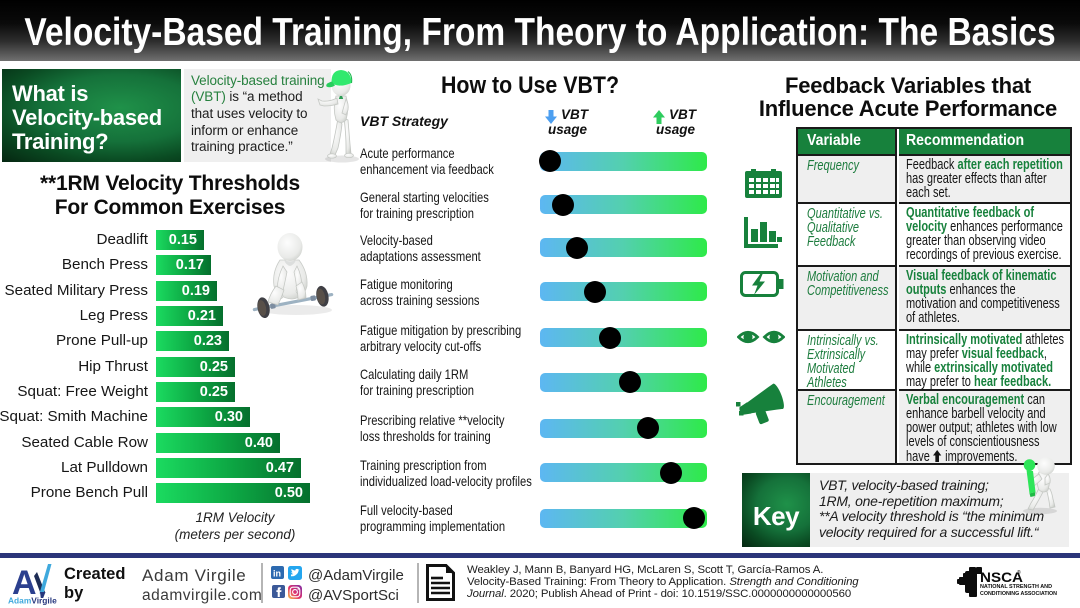 This screenshot has height=608, width=1080. What do you see at coordinates (1016, 587) in the screenshot?
I see `svg-text: NATIONAL STRENGTH AND` at bounding box center [1016, 587].